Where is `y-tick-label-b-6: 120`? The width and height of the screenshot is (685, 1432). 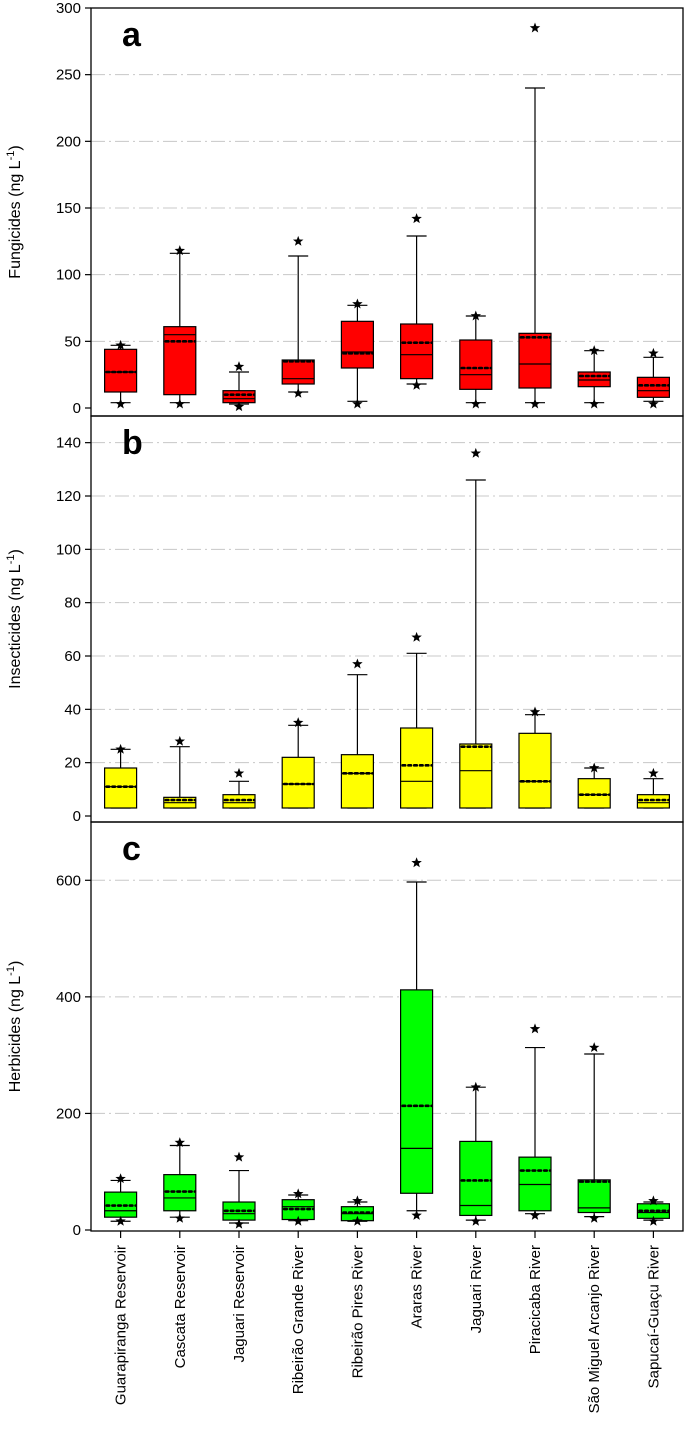
y-tick-label-b-6: 120 is located at coordinates (68, 496).